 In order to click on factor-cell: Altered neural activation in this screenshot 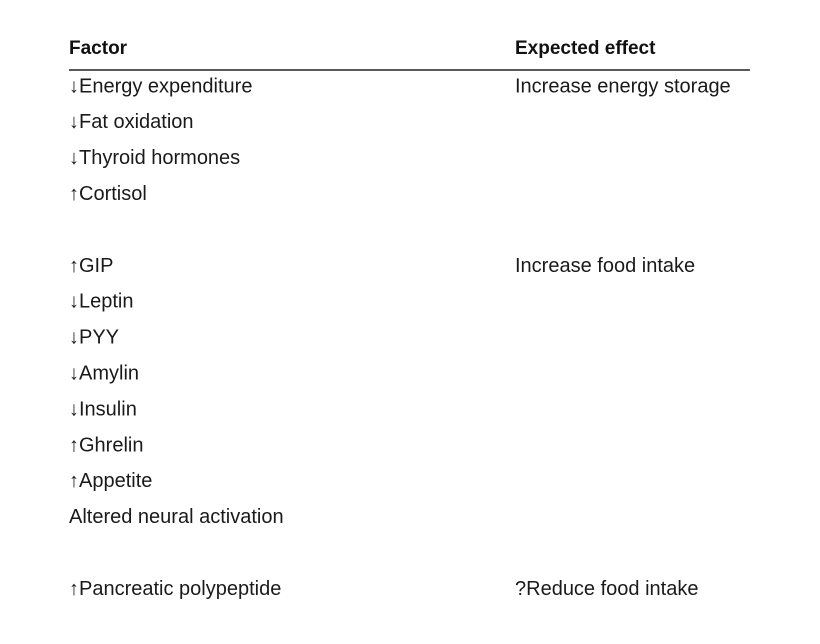, I will do `click(176, 517)`.